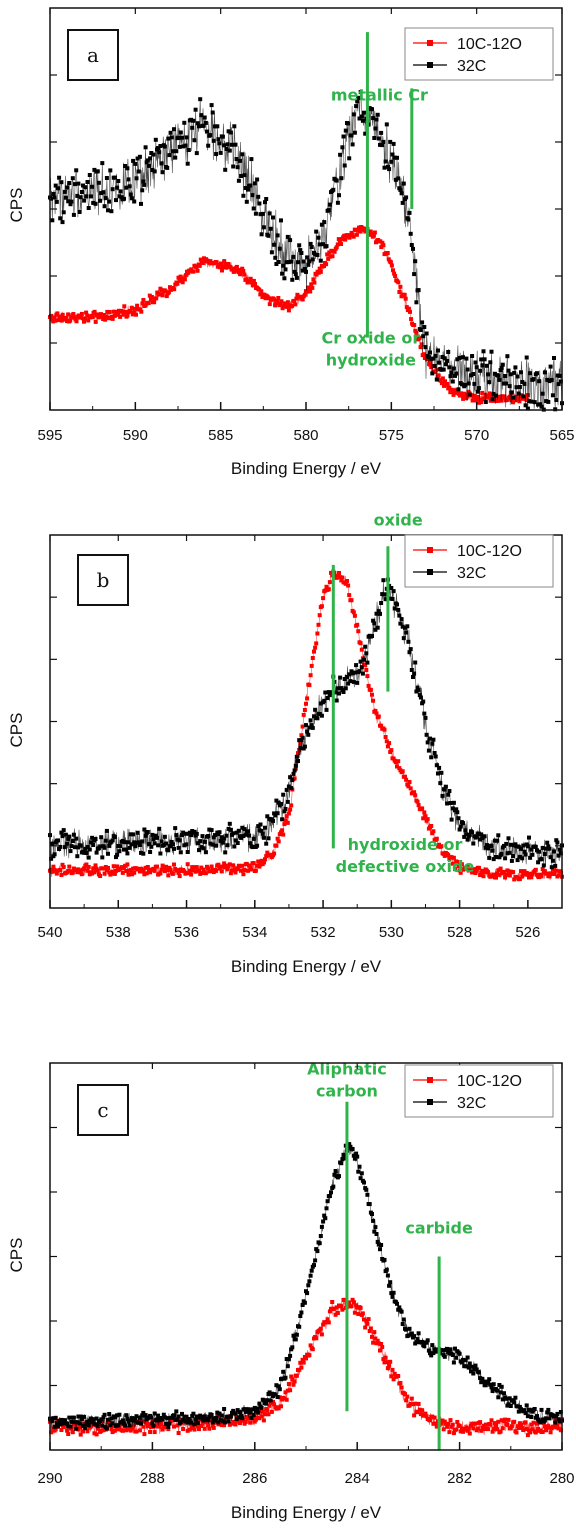 This screenshot has width=576, height=1530. Describe the element at coordinates (254, 1478) in the screenshot. I see `x-tick-label: 286` at that location.